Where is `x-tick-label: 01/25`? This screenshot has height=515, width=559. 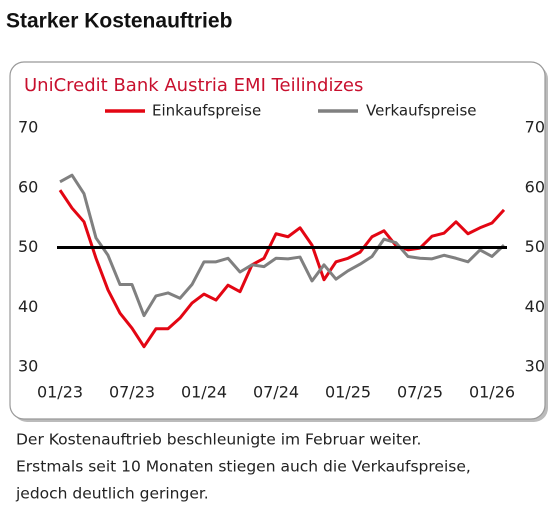 x-tick-label: 01/25 is located at coordinates (348, 392).